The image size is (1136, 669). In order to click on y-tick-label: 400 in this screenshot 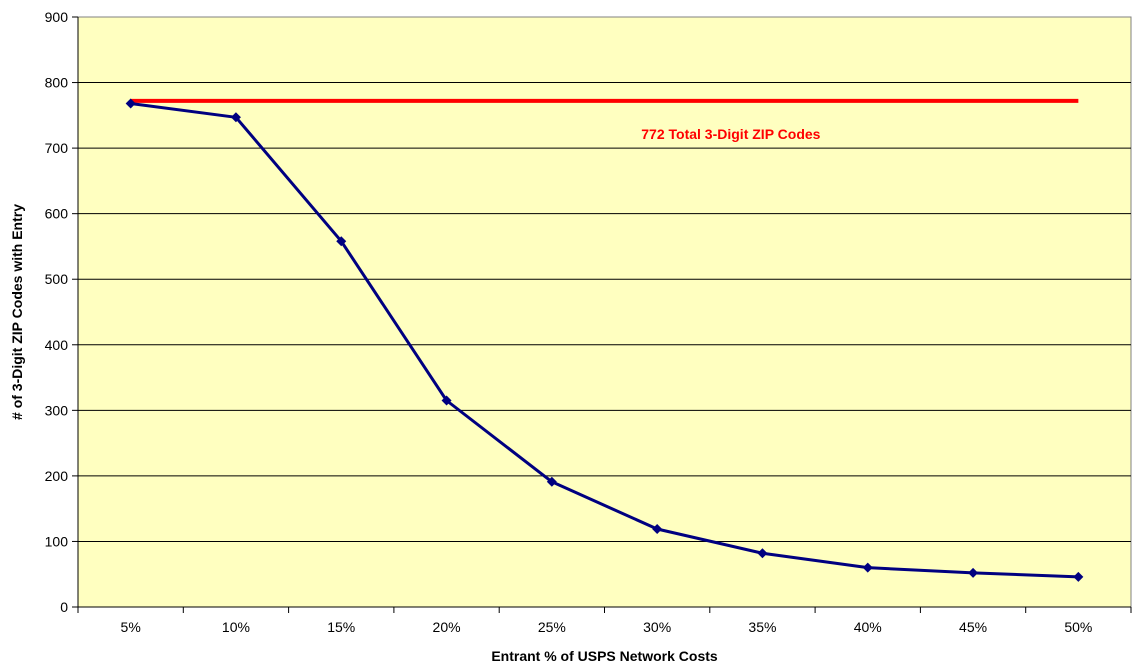, I will do `click(57, 345)`.